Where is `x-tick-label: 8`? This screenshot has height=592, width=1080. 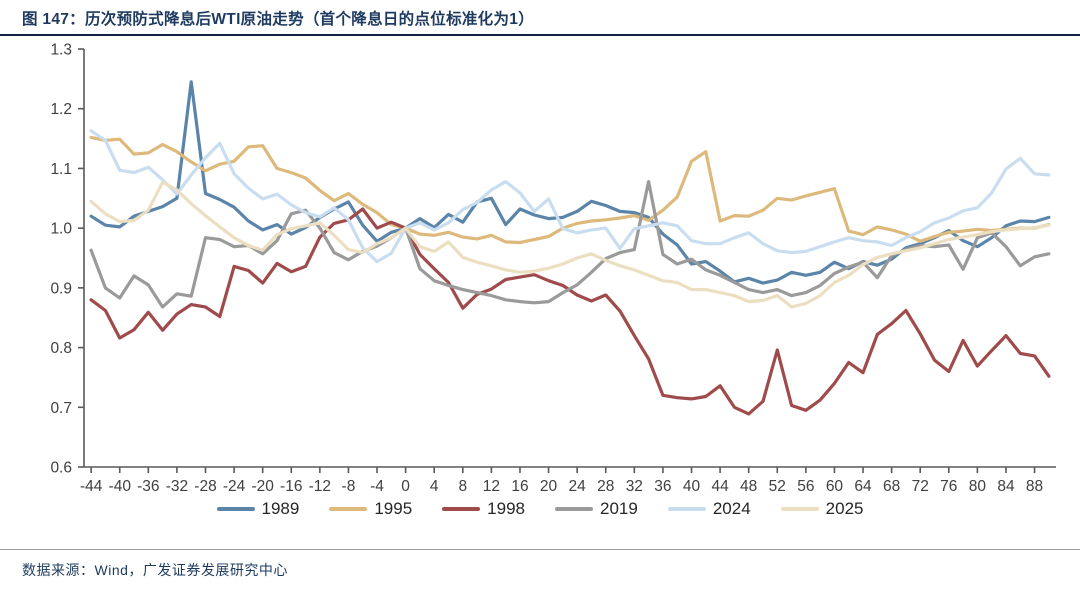 x-tick-label: 8 is located at coordinates (462, 486).